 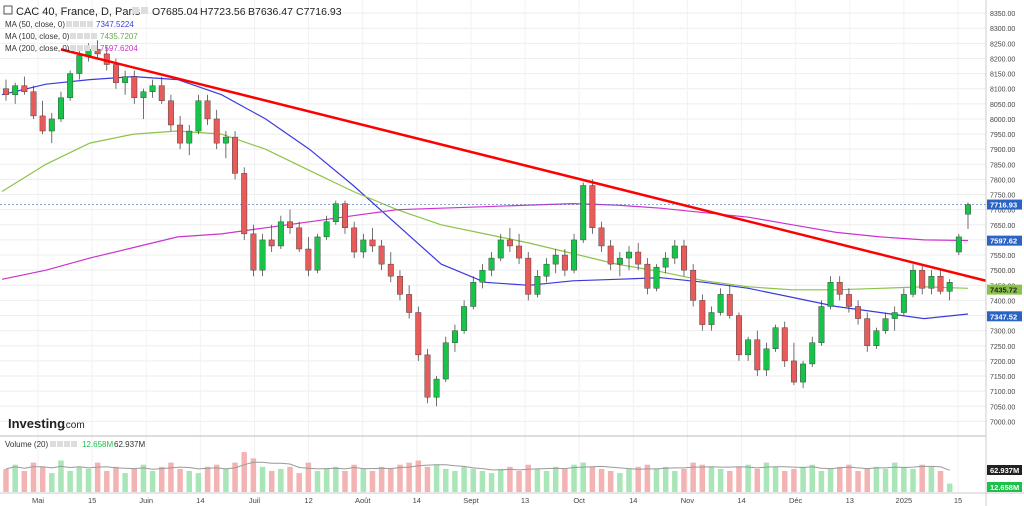 What do you see at coordinates (83, 36) in the screenshot?
I see `legend-ma100-icons` at bounding box center [83, 36].